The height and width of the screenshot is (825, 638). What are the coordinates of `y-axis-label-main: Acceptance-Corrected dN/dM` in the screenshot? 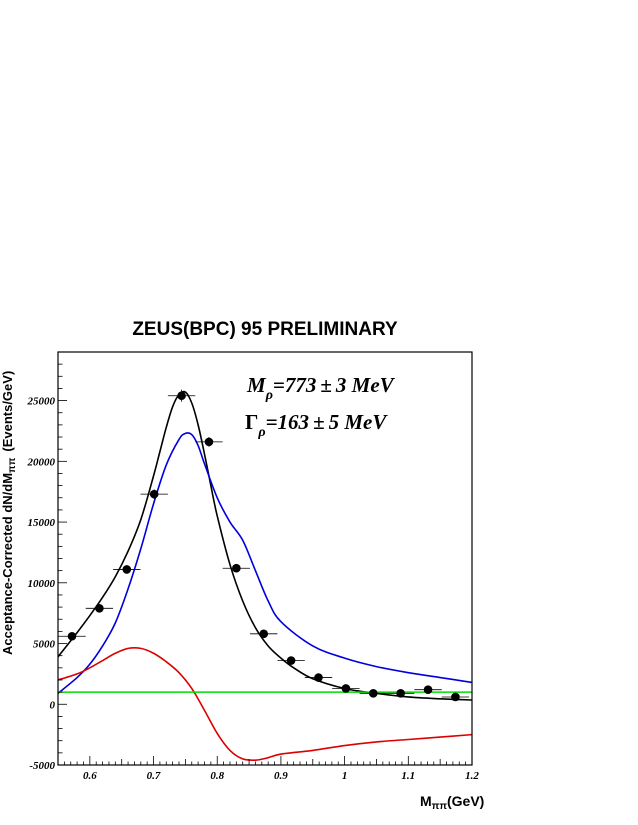 It's located at (7, 564).